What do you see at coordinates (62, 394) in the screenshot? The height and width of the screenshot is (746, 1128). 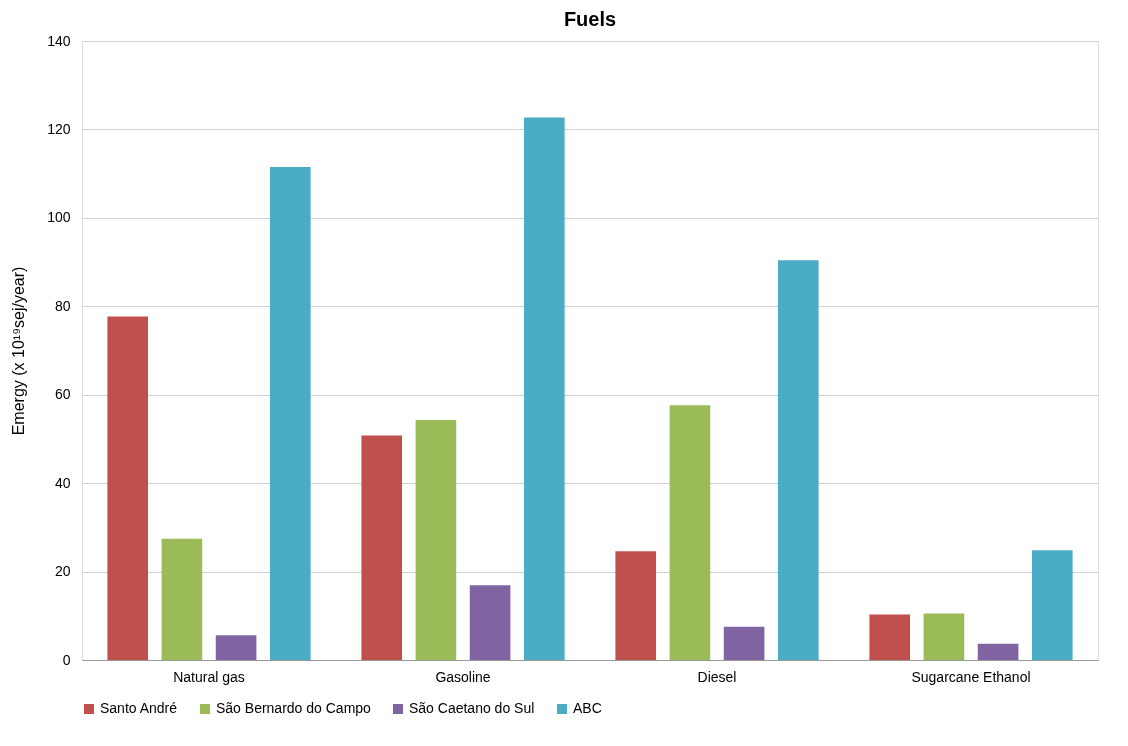 I see `y-tick-label: 60` at bounding box center [62, 394].